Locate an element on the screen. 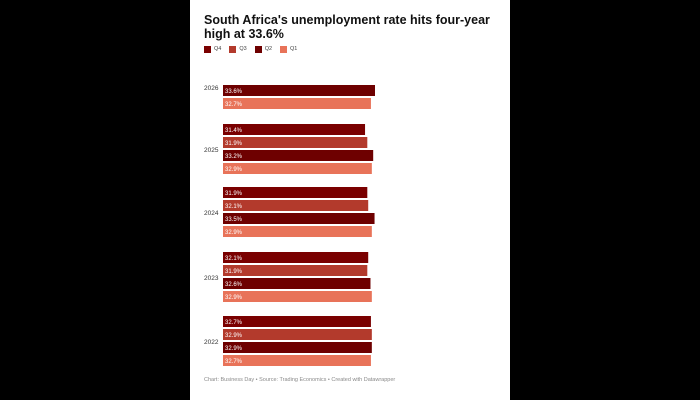 This screenshot has height=400, width=700. bar-2023-q1 is located at coordinates (297, 296).